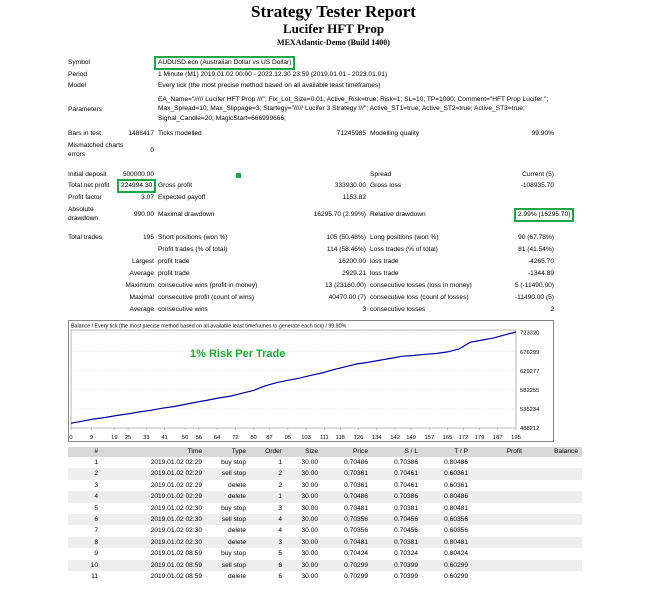 The width and height of the screenshot is (667, 600). I want to click on table-cell: 6, so click(96, 519).